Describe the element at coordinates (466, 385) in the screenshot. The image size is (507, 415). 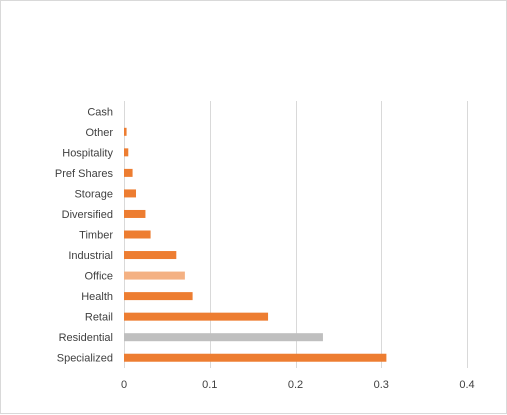
I see `x-tick-label: 0.4` at that location.